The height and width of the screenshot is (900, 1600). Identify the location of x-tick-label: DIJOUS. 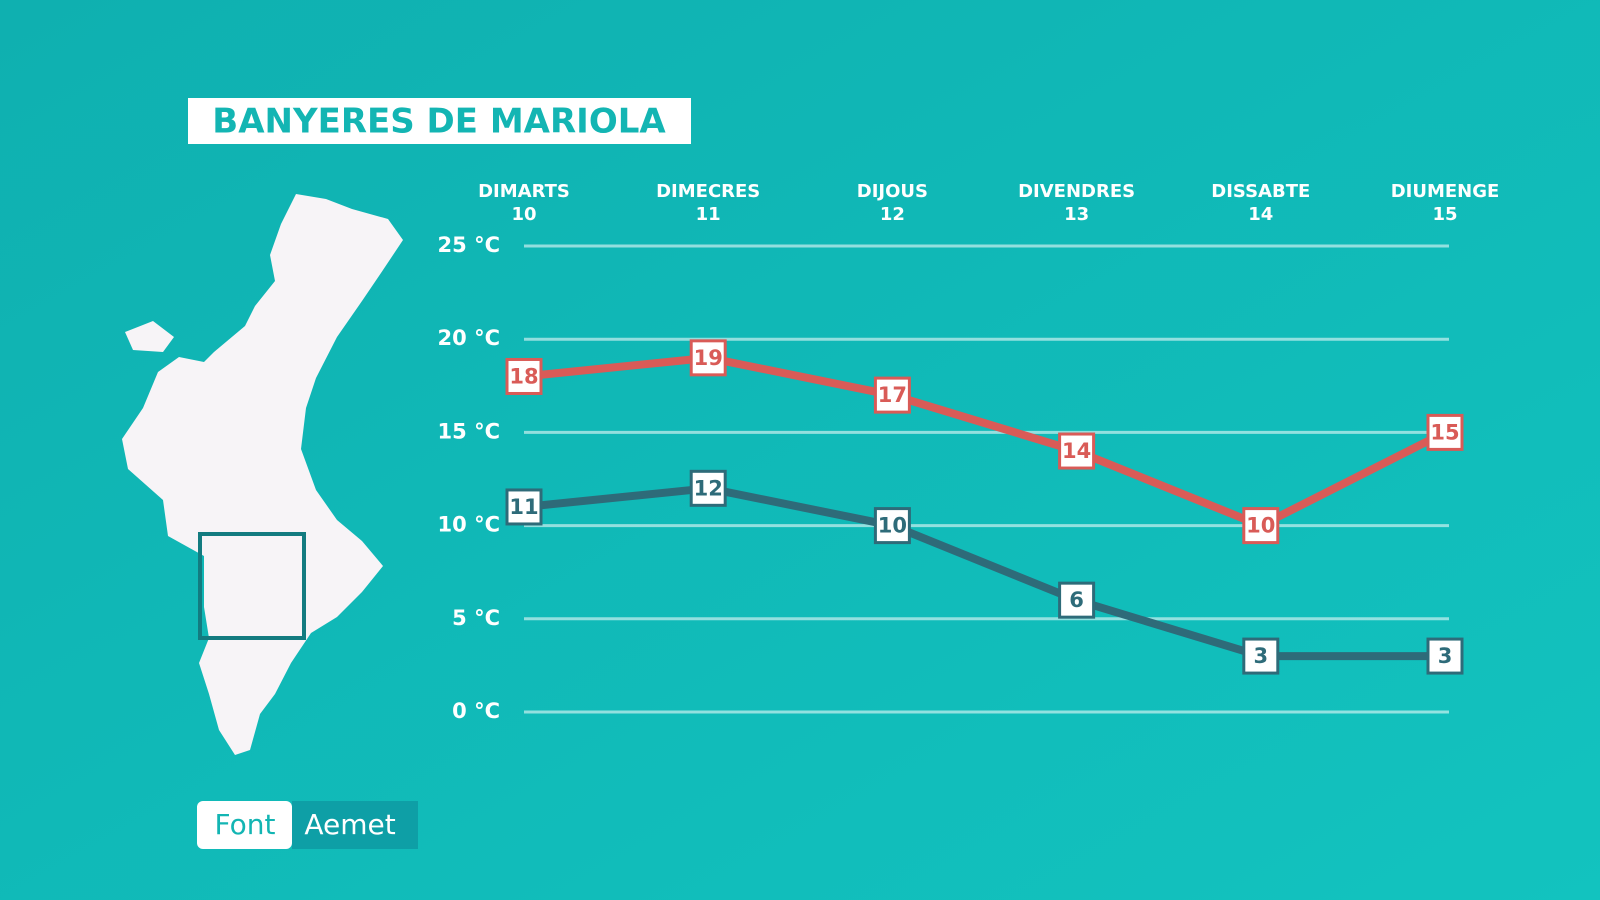
(892, 191).